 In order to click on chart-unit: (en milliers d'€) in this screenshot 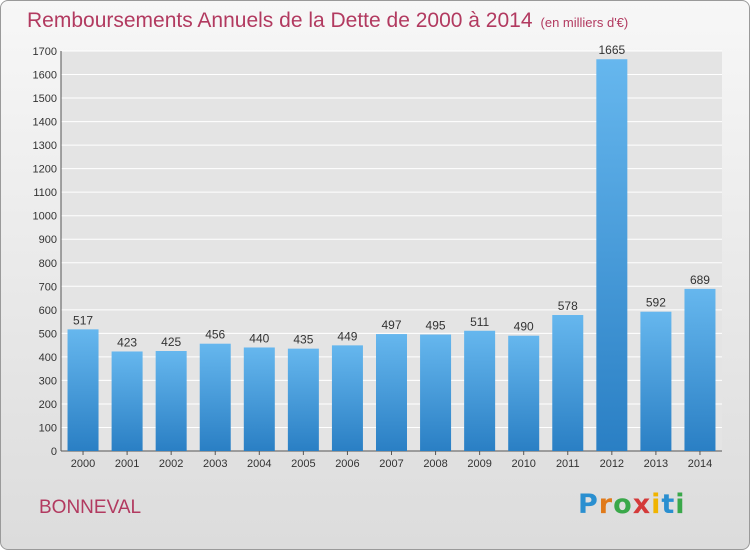, I will do `click(584, 22)`.